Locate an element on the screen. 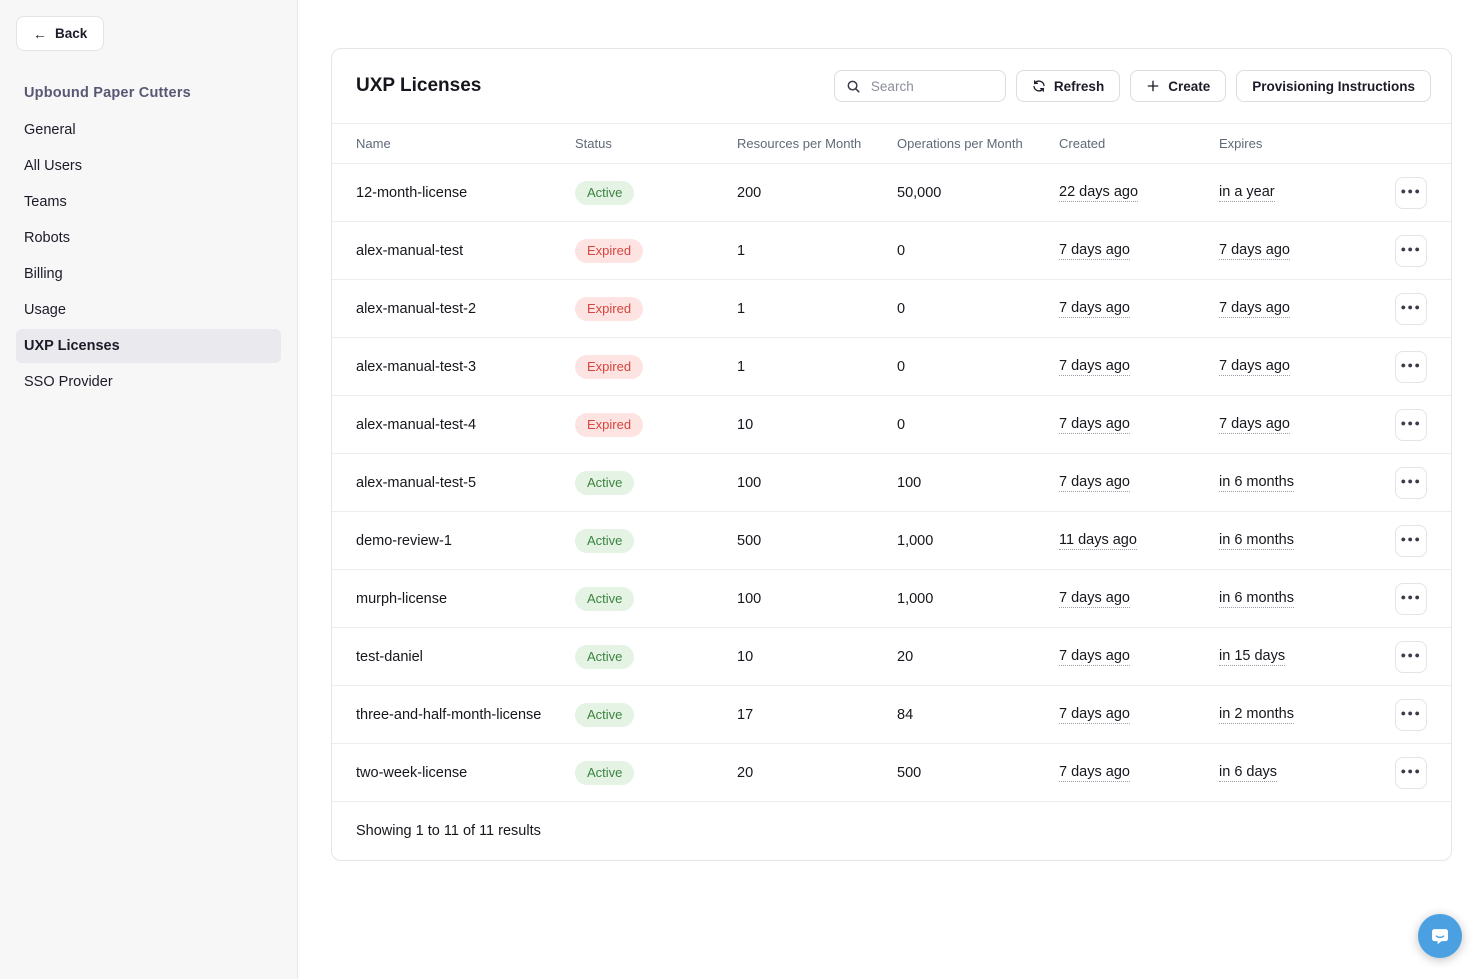 This screenshot has width=1484, height=979. back-button-label: Back is located at coordinates (71, 33).